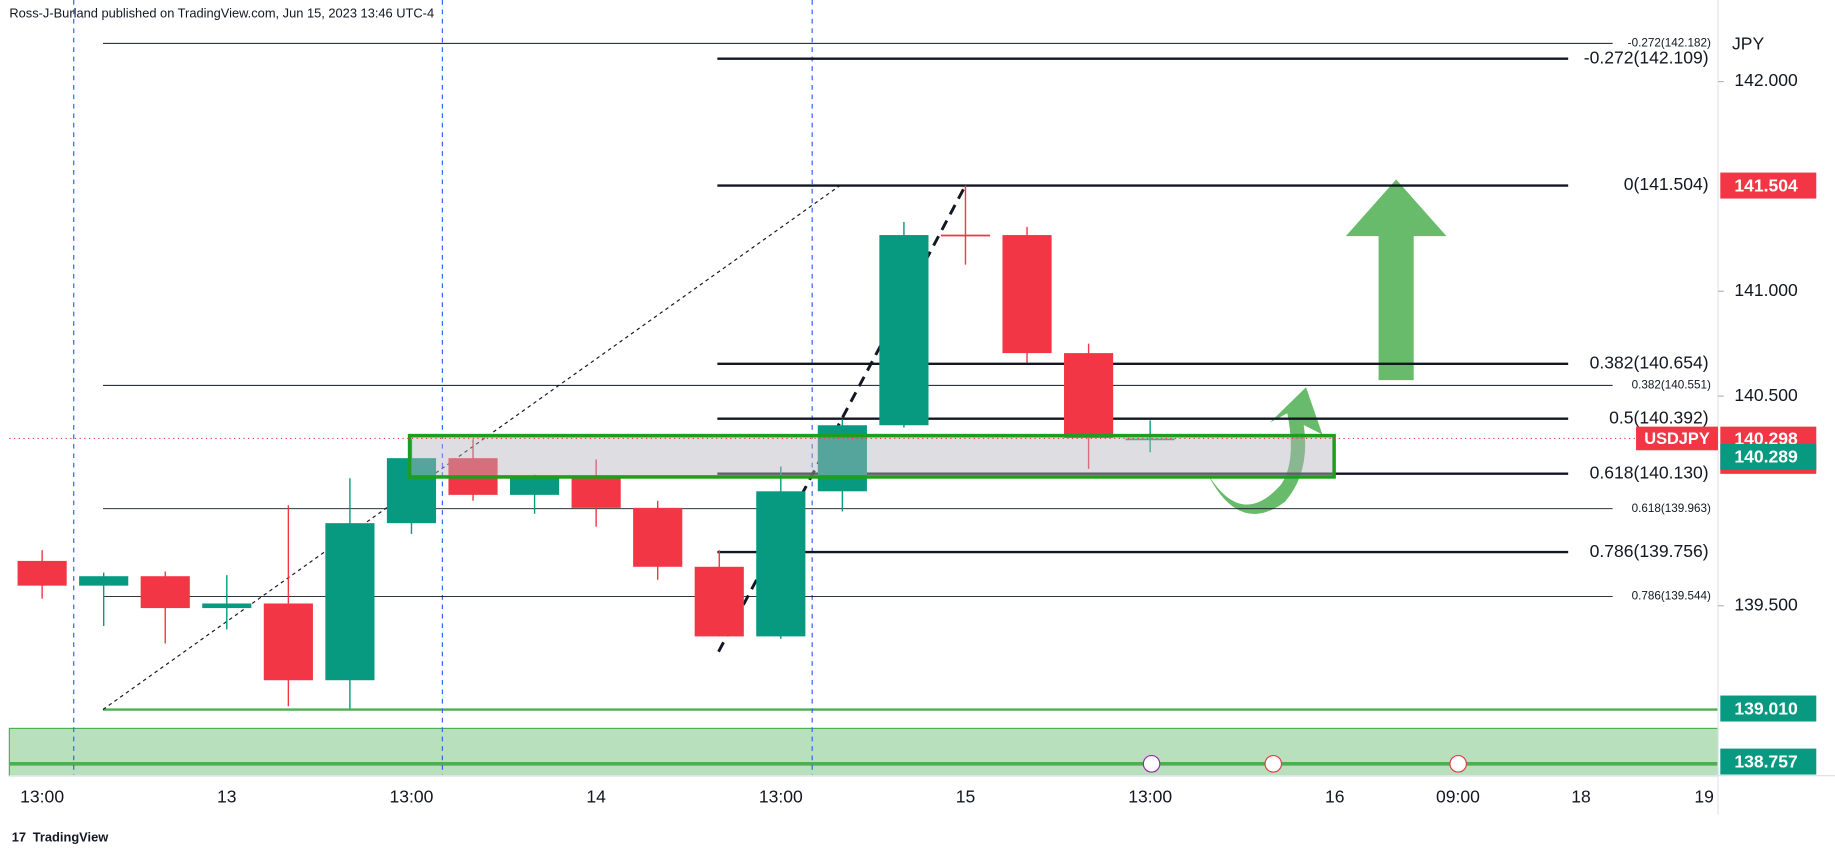 This screenshot has height=850, width=1835. Describe the element at coordinates (71, 837) in the screenshot. I see `footer: TradingView` at that location.